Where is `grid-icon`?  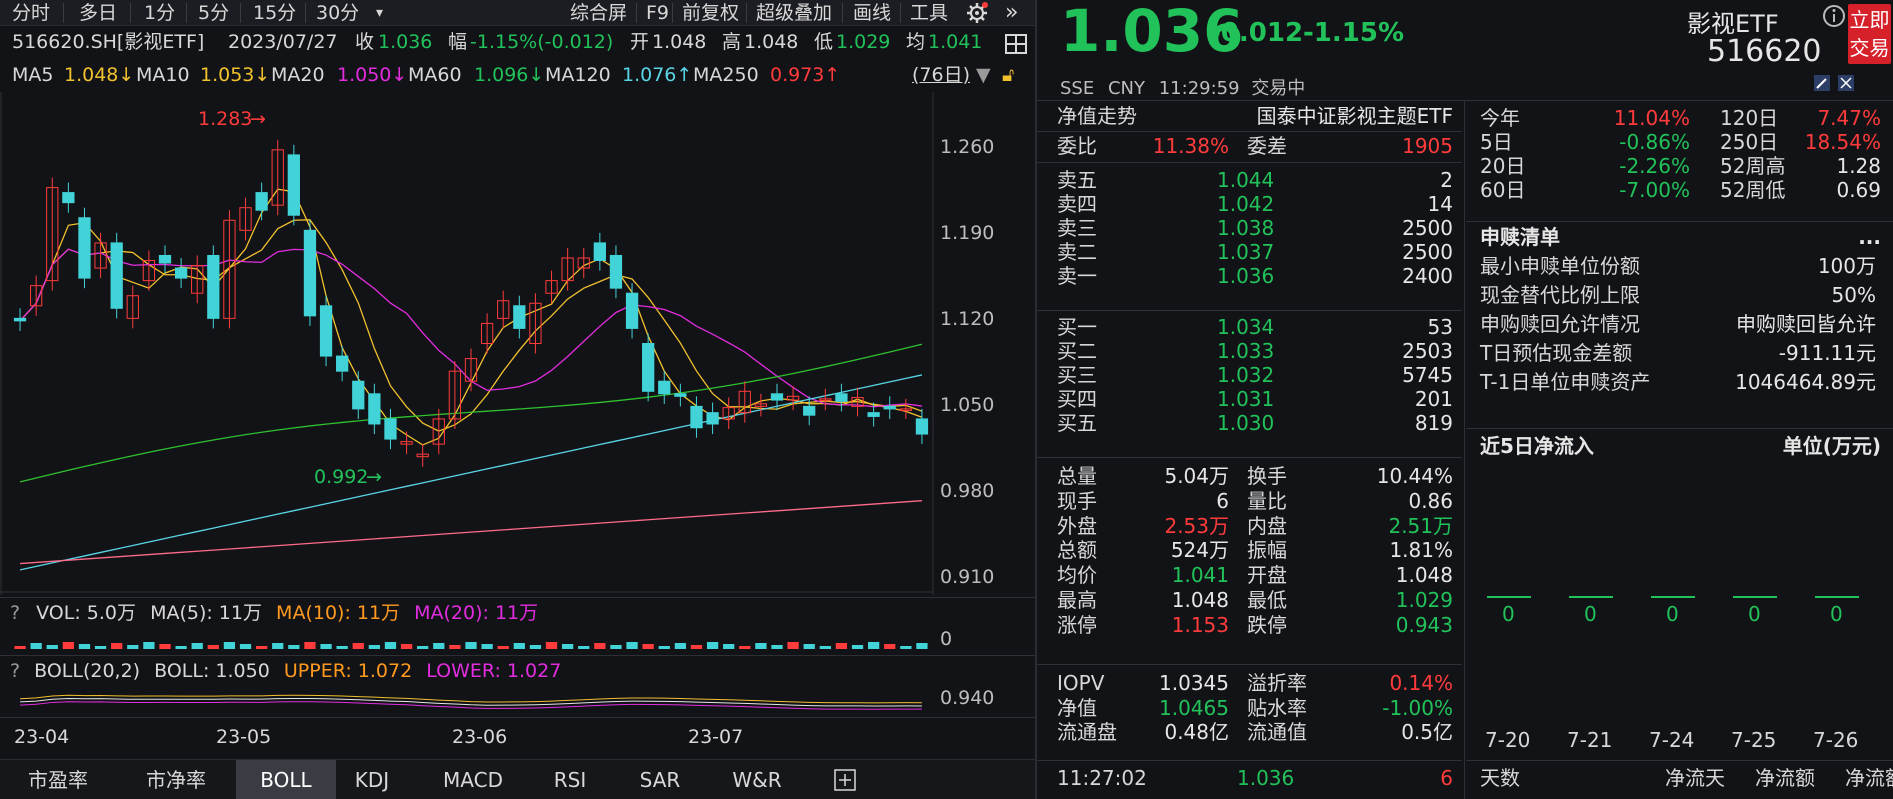
grid-icon is located at coordinates (1016, 48).